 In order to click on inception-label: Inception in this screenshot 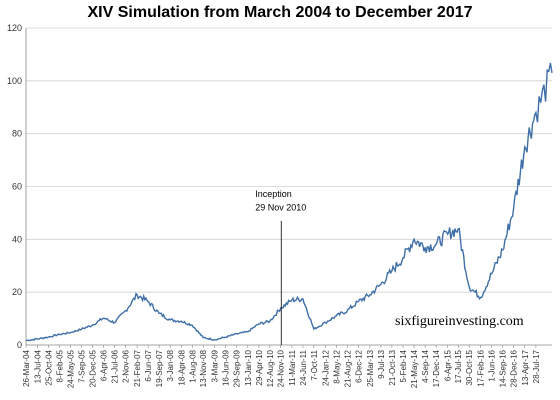, I will do `click(273, 194)`.